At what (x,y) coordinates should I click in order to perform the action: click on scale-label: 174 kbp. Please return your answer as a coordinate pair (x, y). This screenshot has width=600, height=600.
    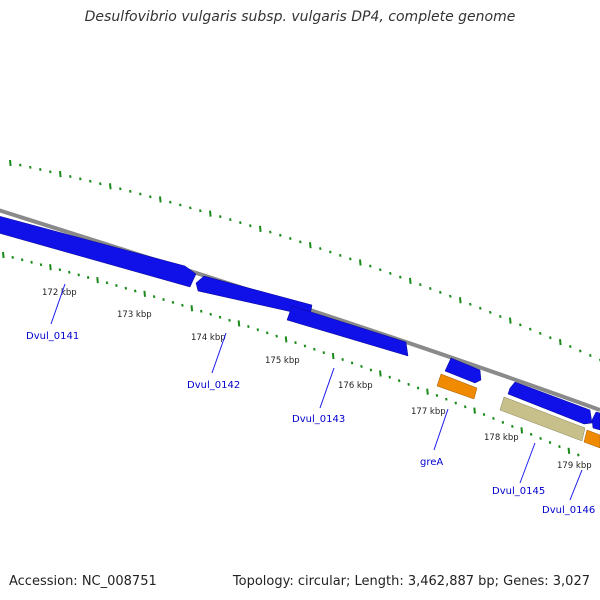
    Looking at the image, I should click on (208, 338).